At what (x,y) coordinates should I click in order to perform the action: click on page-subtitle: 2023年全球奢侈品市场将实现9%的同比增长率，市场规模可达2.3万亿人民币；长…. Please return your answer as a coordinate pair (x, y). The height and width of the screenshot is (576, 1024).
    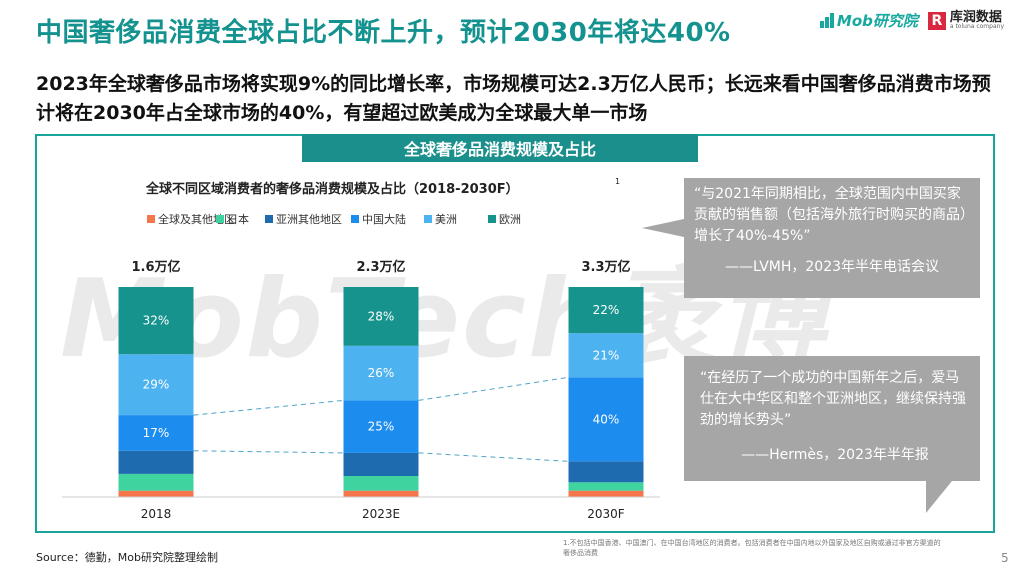
    Looking at the image, I should click on (513, 98).